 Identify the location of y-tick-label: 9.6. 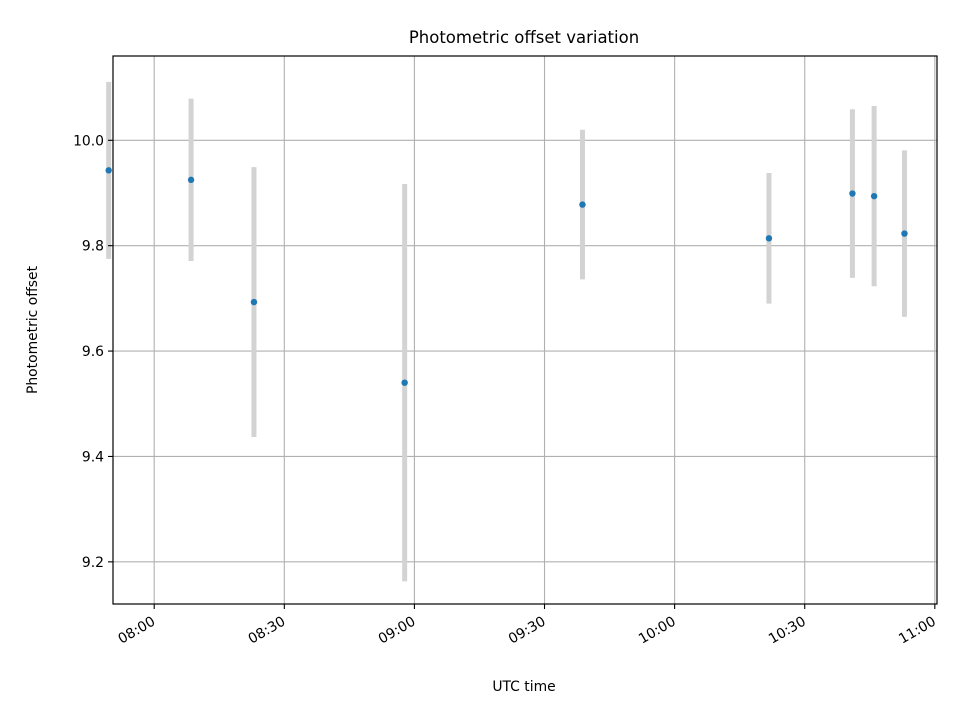
(93, 352).